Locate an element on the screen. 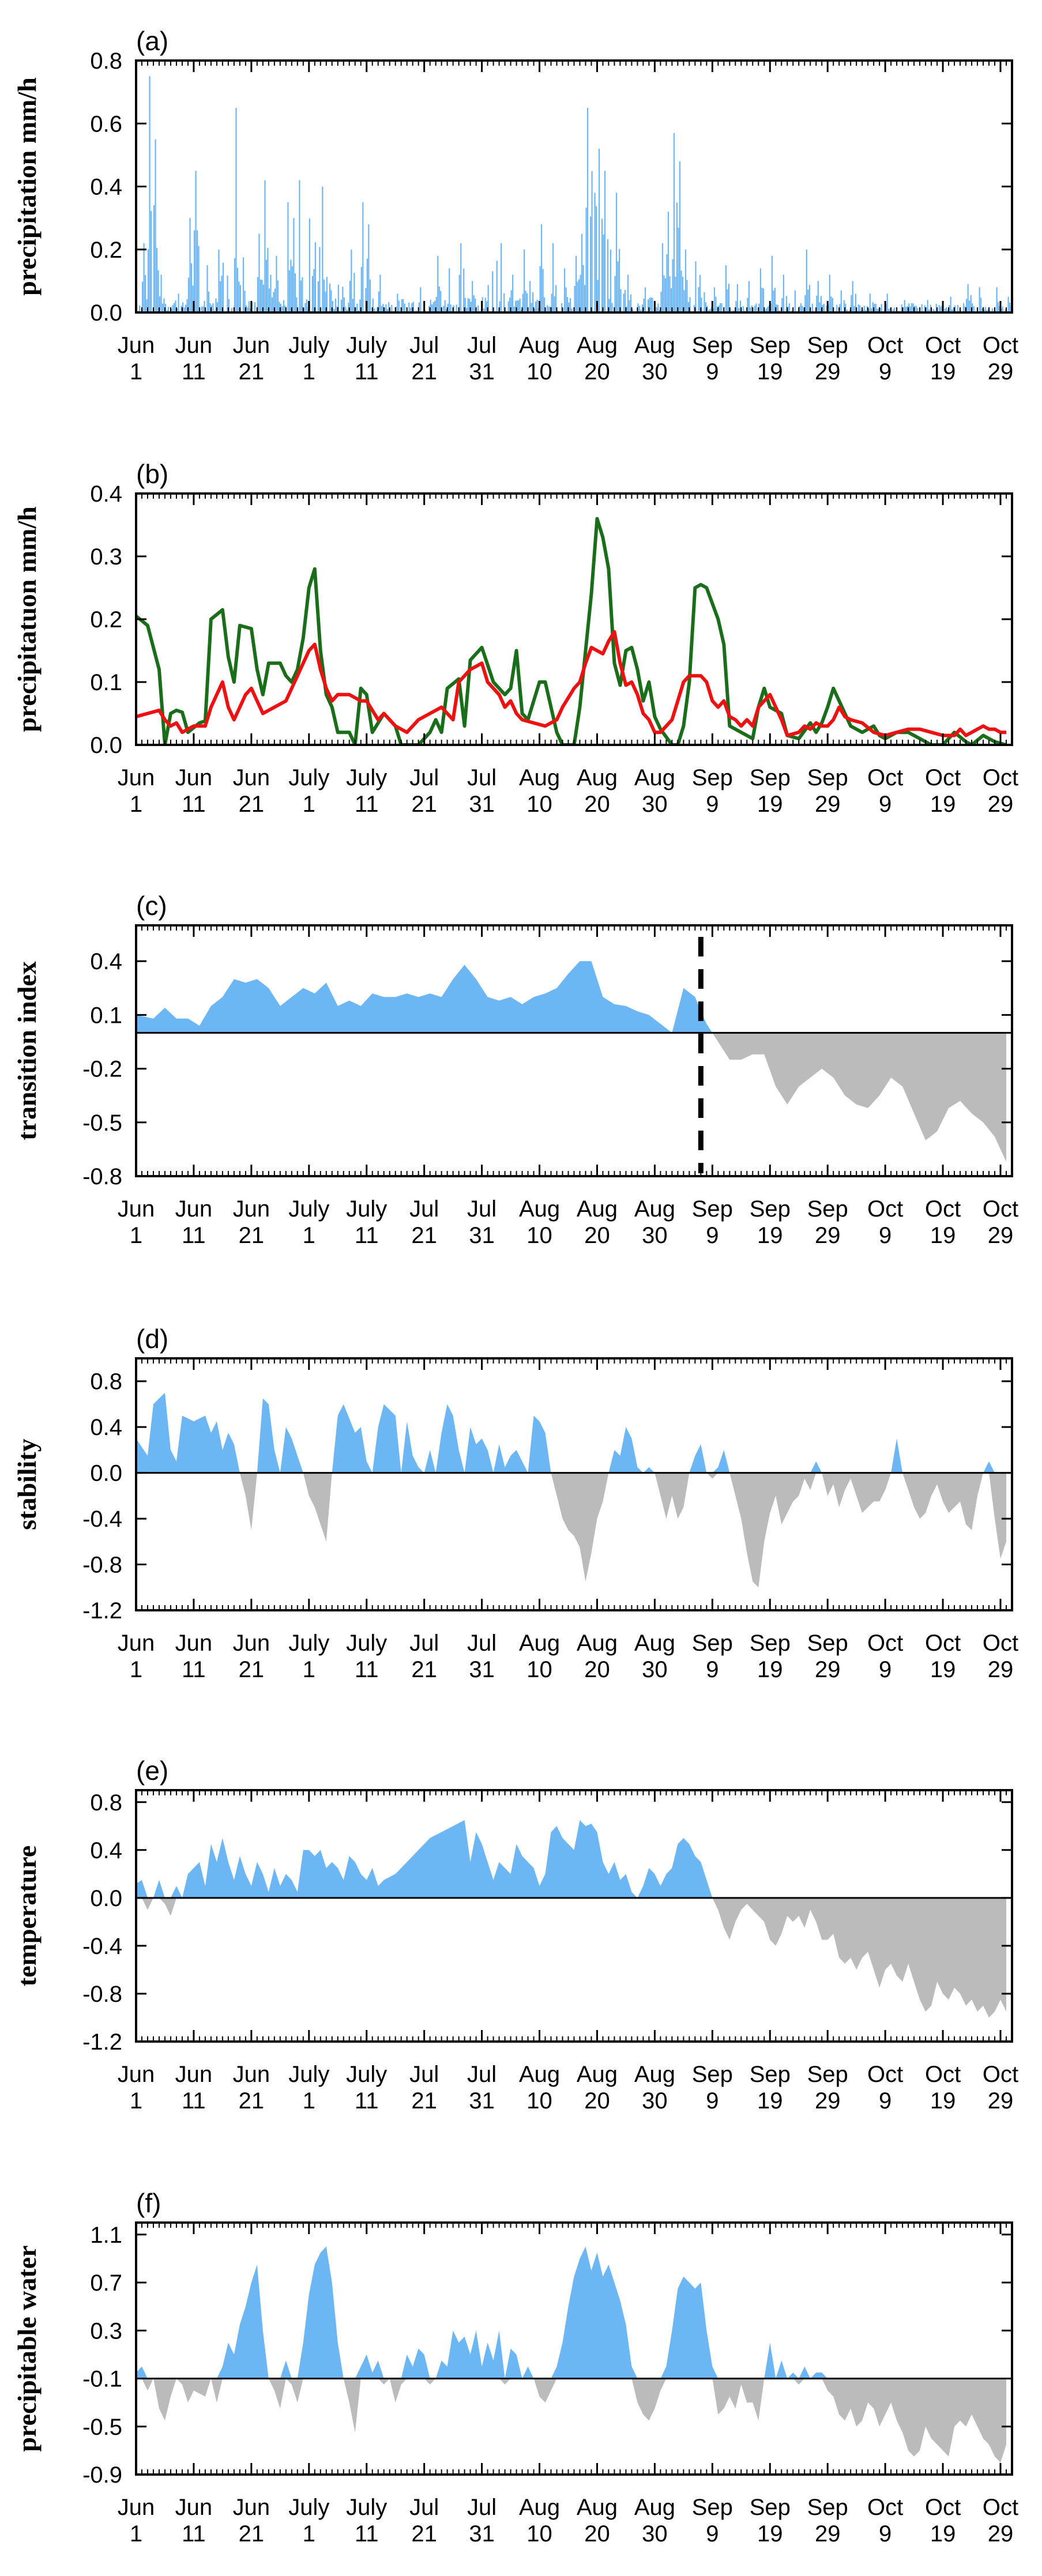 This screenshot has height=2576, width=1042. x-tick-day: 10 is located at coordinates (539, 1669).